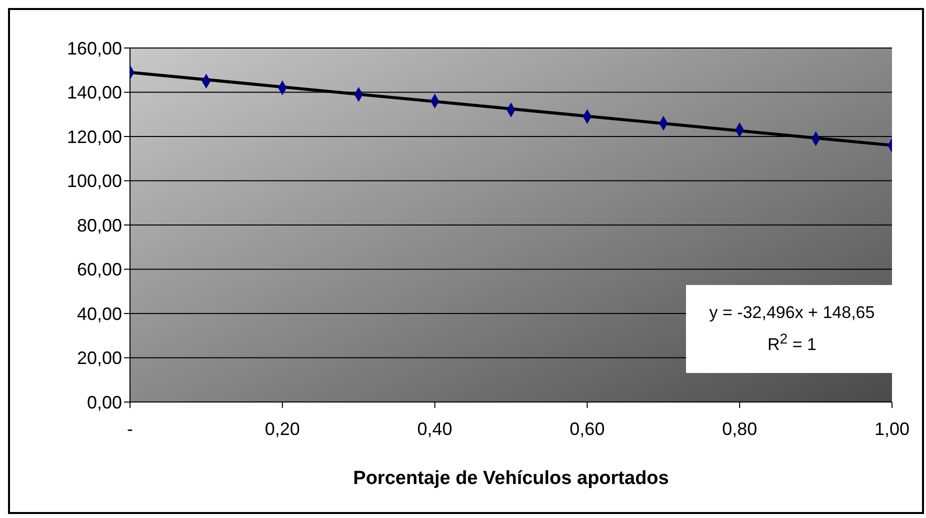 The width and height of the screenshot is (926, 518). What do you see at coordinates (587, 428) in the screenshot?
I see `x-tick-label: 0,60` at bounding box center [587, 428].